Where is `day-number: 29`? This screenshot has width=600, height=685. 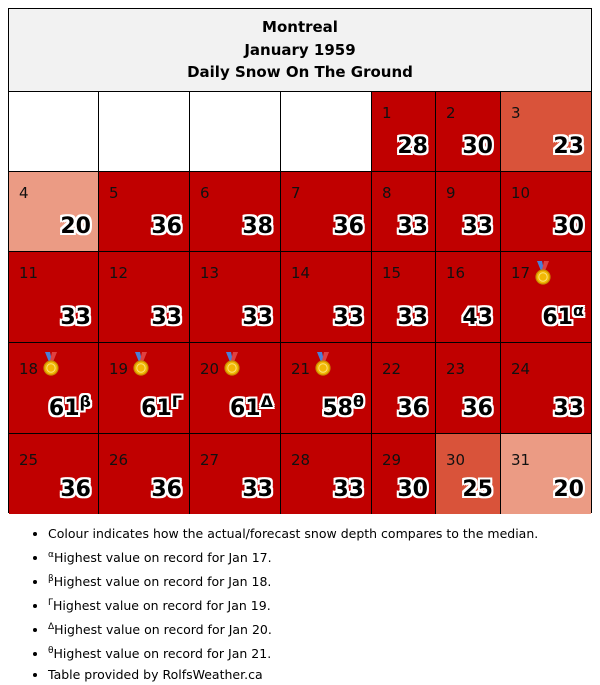 day-number: 29 is located at coordinates (392, 460).